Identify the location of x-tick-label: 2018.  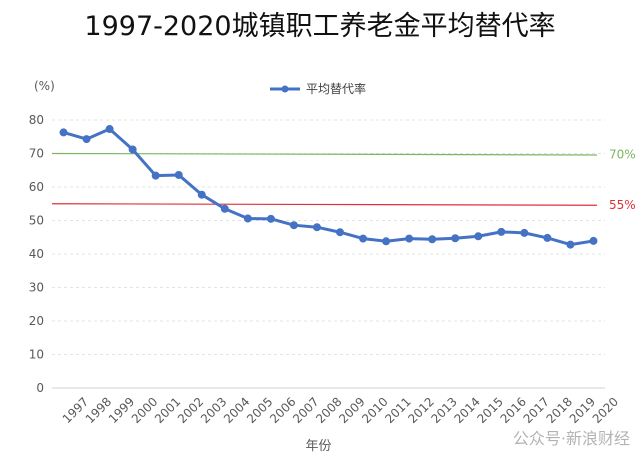
(559, 410).